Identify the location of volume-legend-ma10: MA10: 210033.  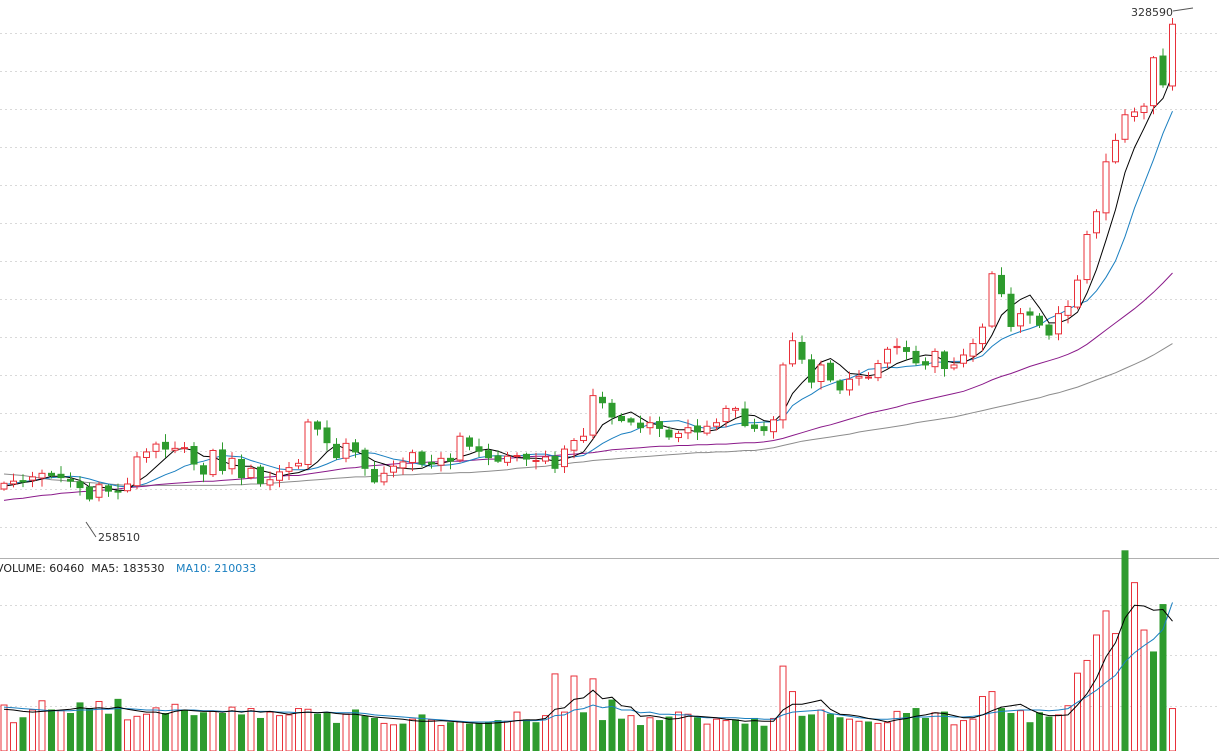
(216, 568).